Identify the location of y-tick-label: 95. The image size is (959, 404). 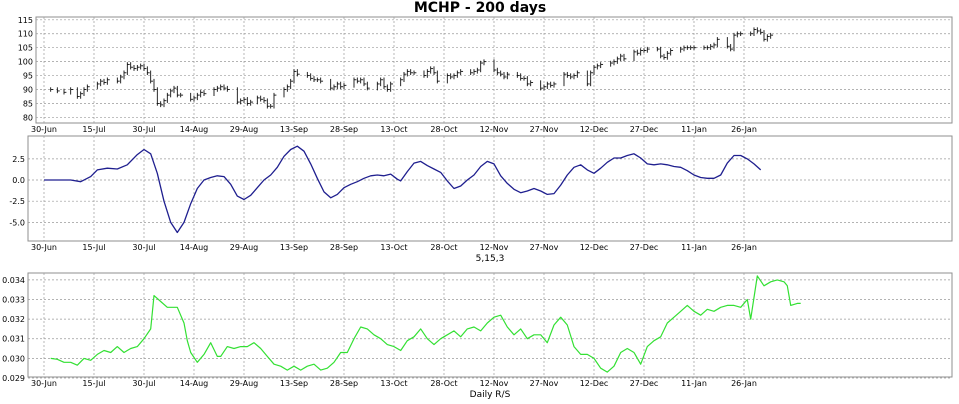
(28, 76).